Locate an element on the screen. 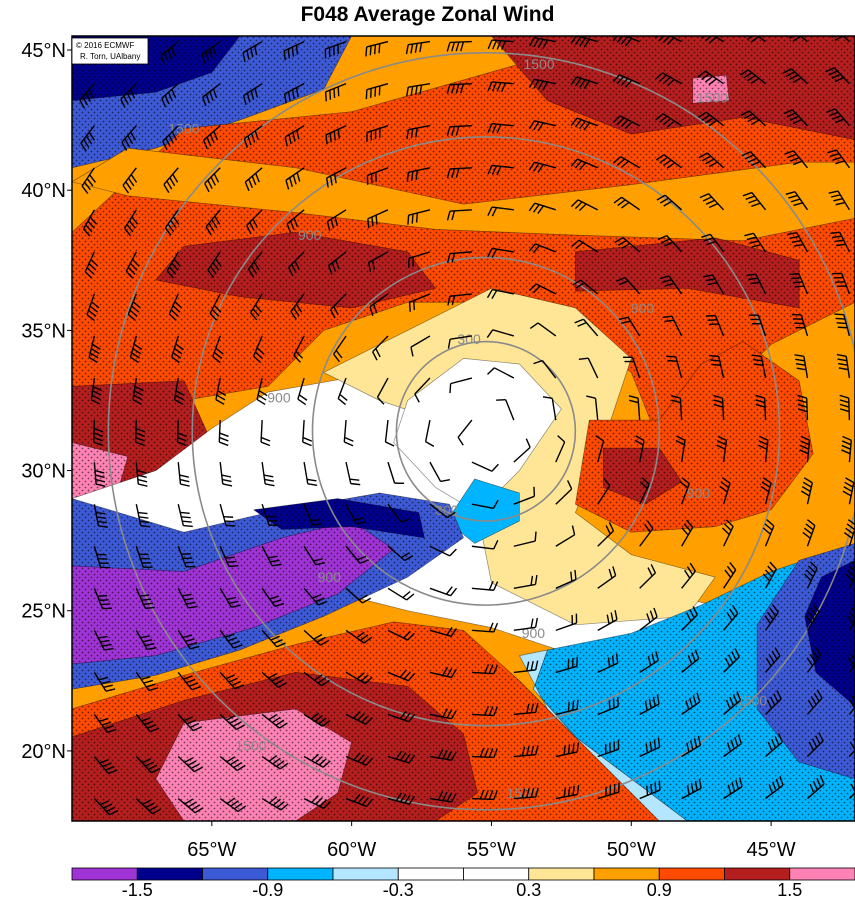 The height and width of the screenshot is (900, 855). credit-box: © 2016 ECMWF R. Torn, UAlbany is located at coordinates (110, 51).